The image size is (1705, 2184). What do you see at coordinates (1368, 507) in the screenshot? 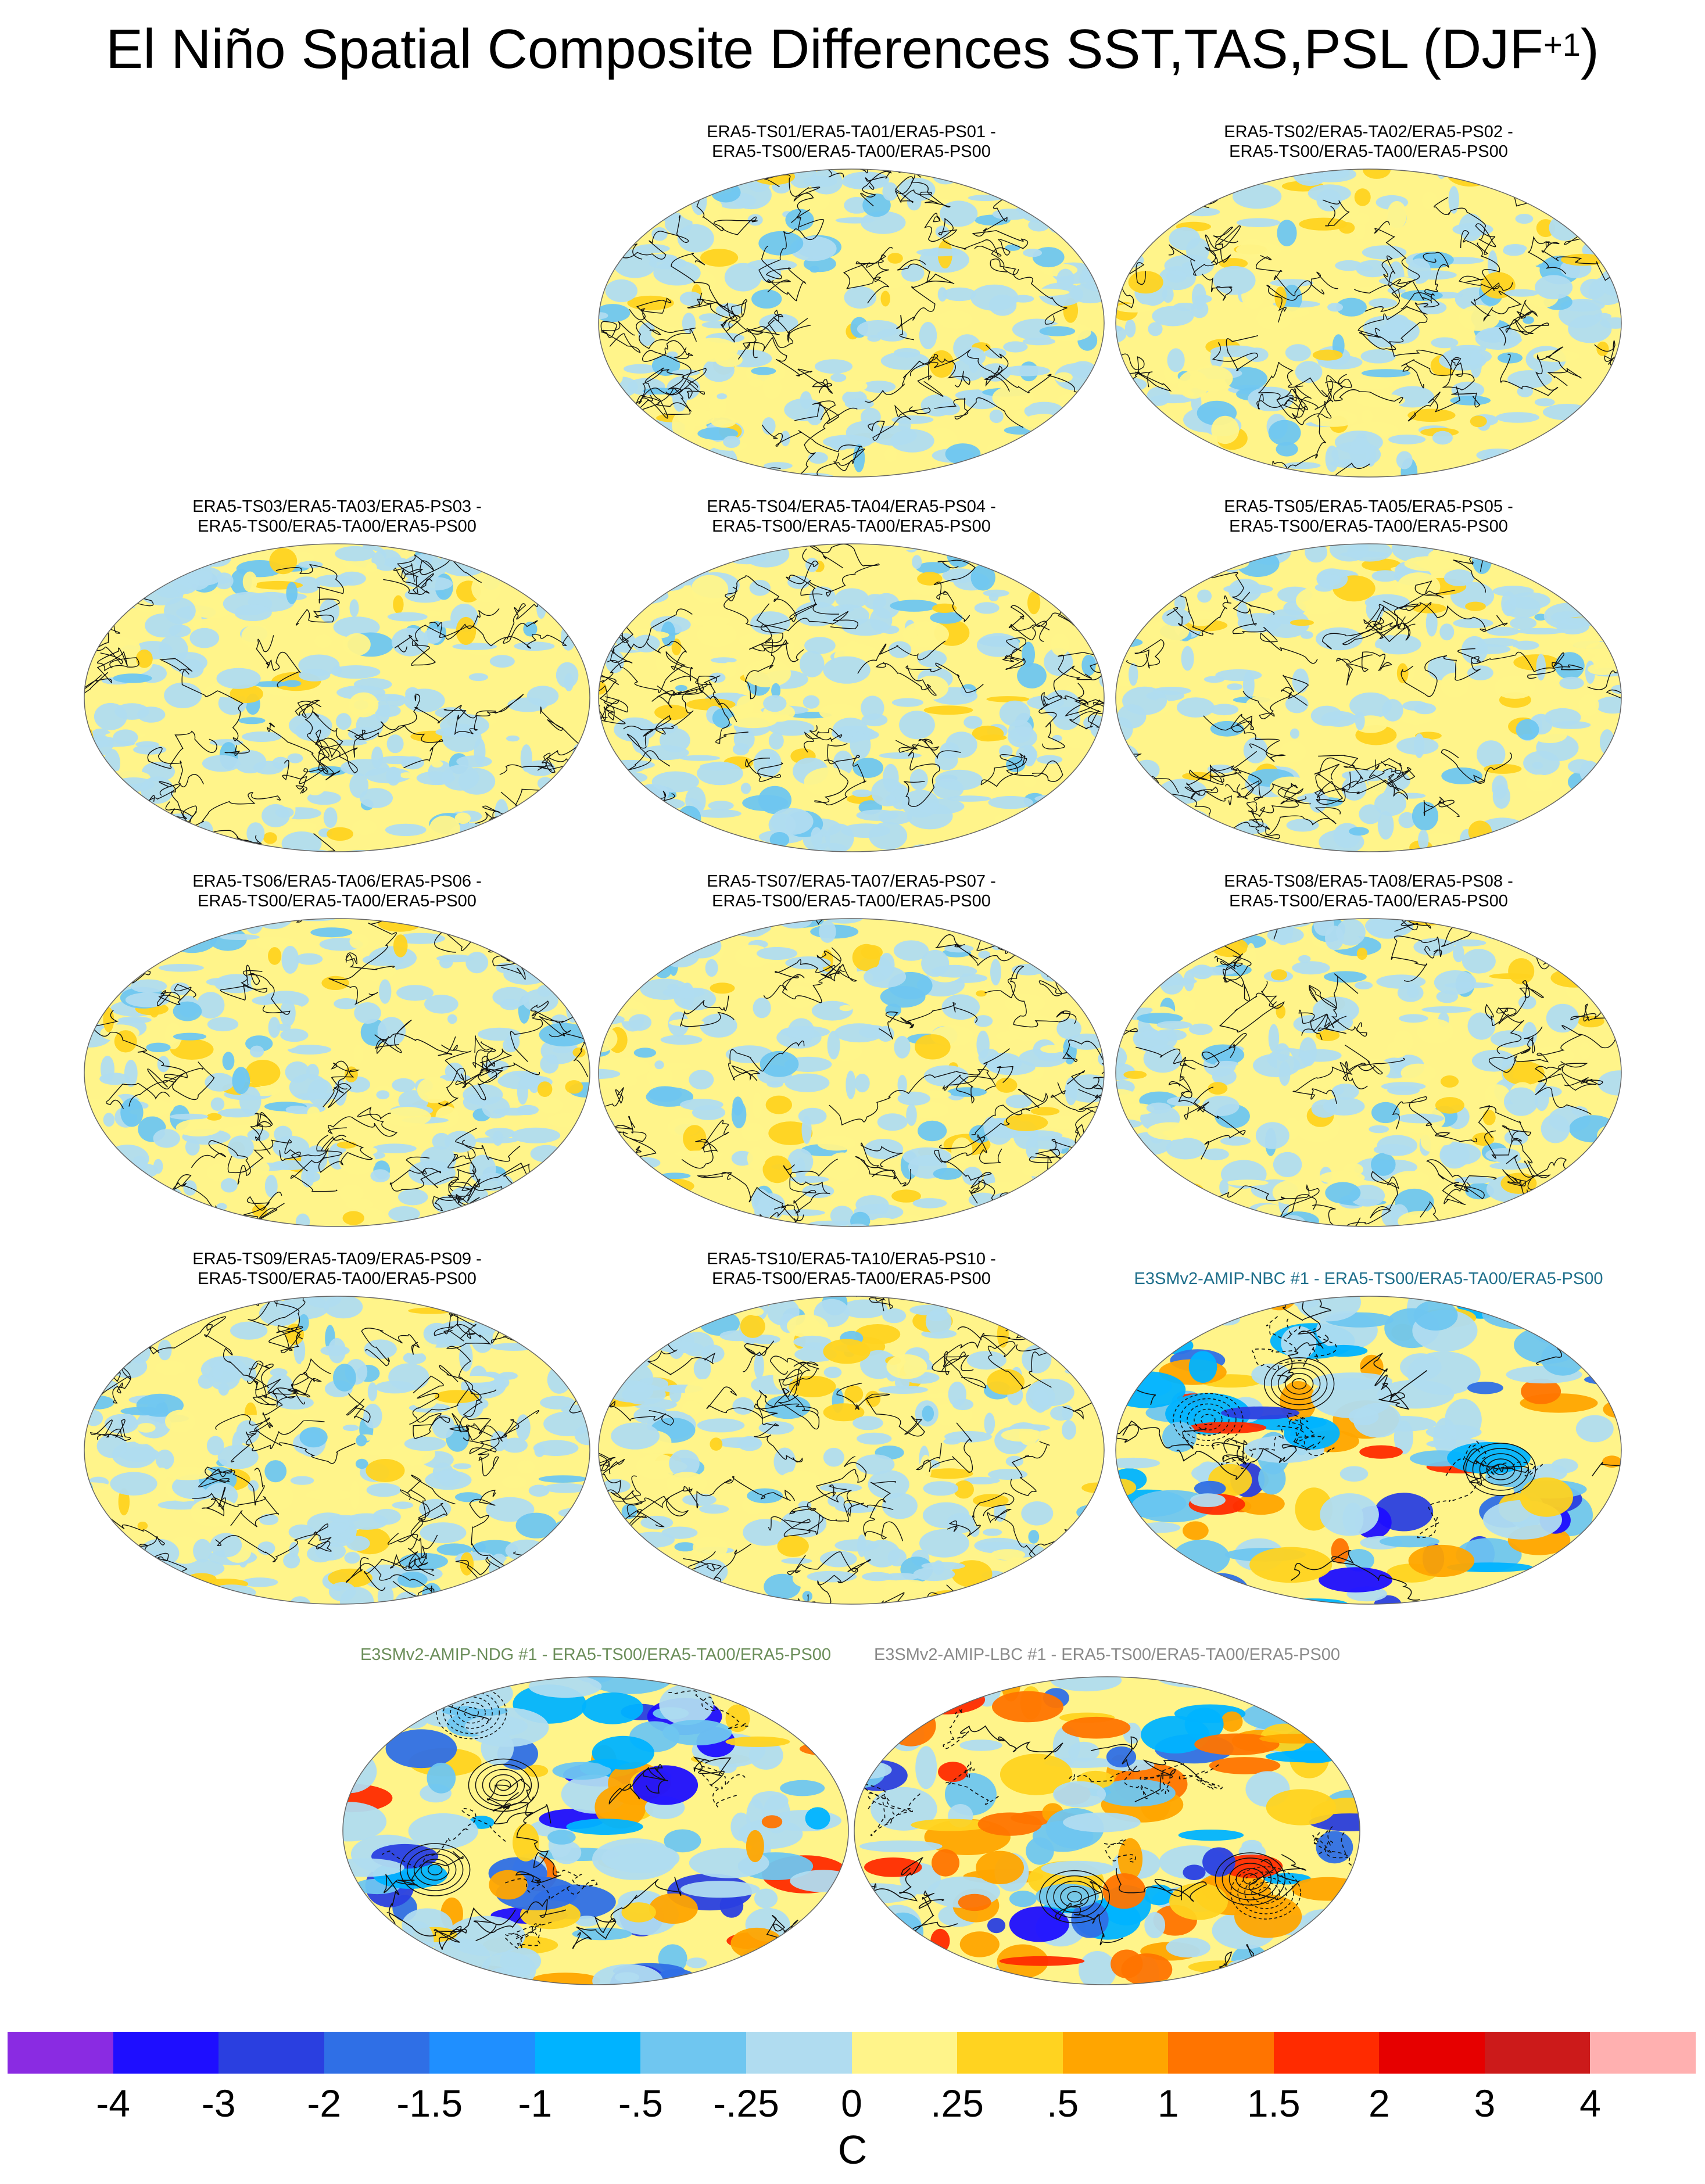
I see `panel-title-line1: ERA5-TS05/ERA5-TA05/ERA5-PS05 -` at bounding box center [1368, 507].